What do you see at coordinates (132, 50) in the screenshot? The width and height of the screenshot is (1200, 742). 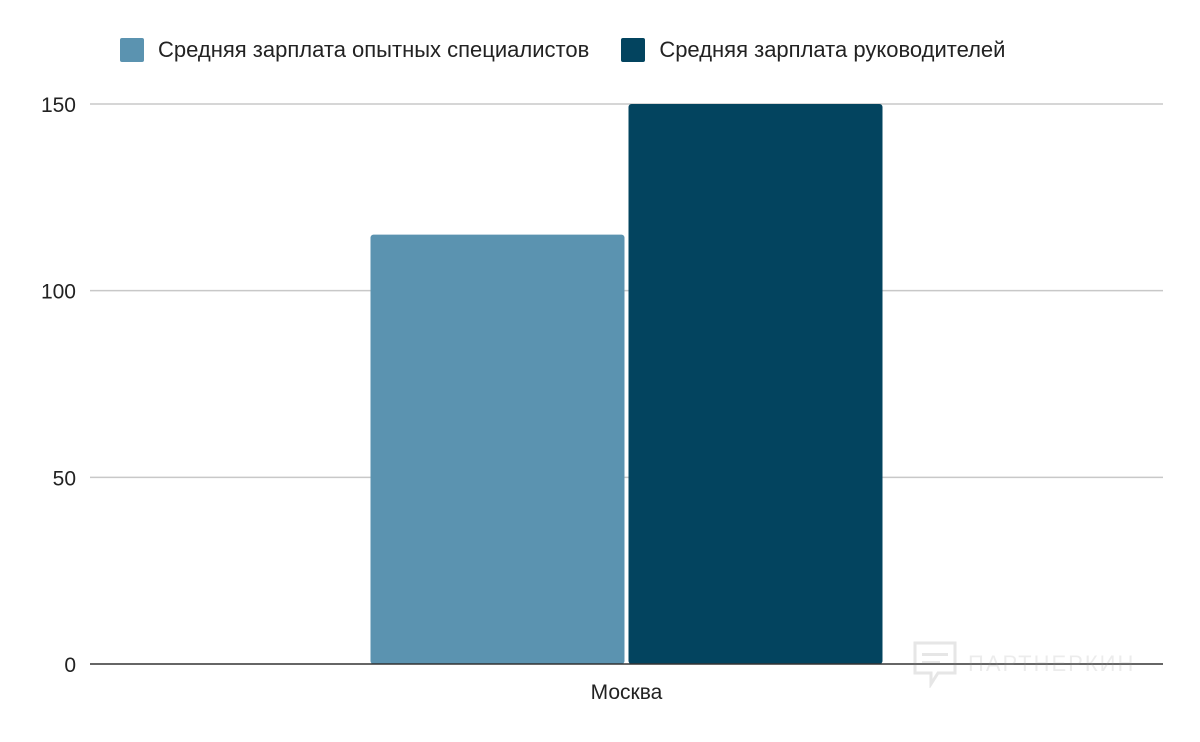 I see `legend-swatch-specialists` at bounding box center [132, 50].